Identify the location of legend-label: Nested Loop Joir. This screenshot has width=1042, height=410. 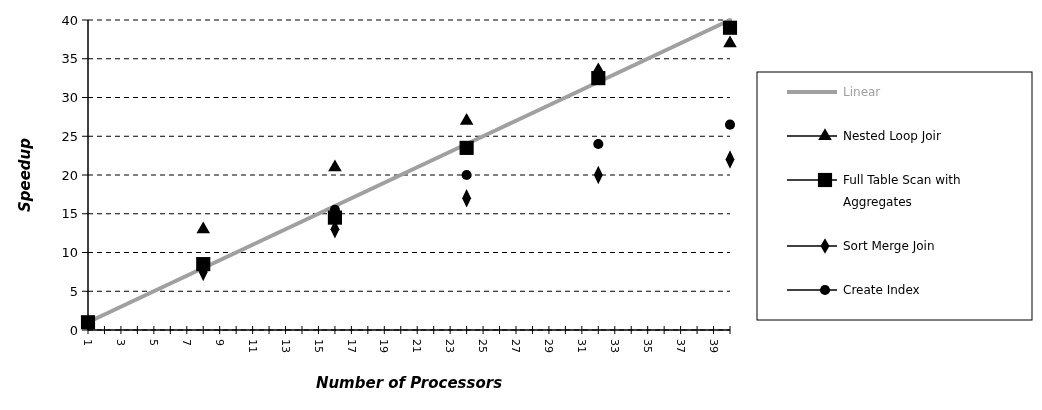
(892, 136).